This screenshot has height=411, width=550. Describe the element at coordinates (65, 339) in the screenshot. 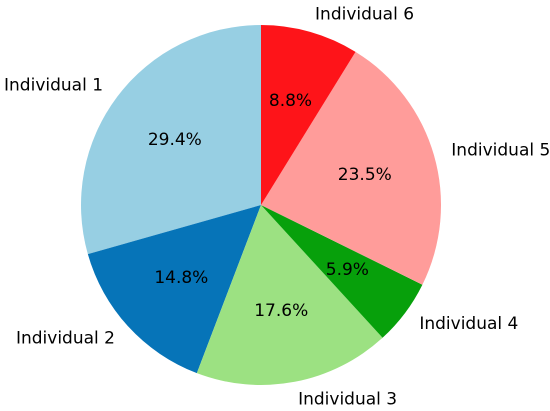

I see `slice-label-2: Individual 2` at that location.